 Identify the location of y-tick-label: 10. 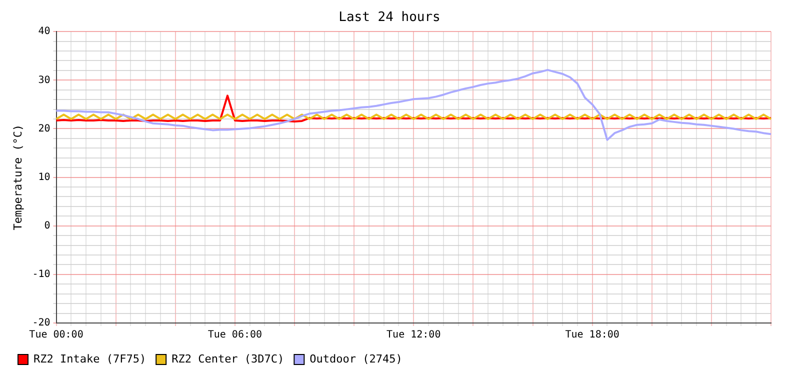
(44, 177).